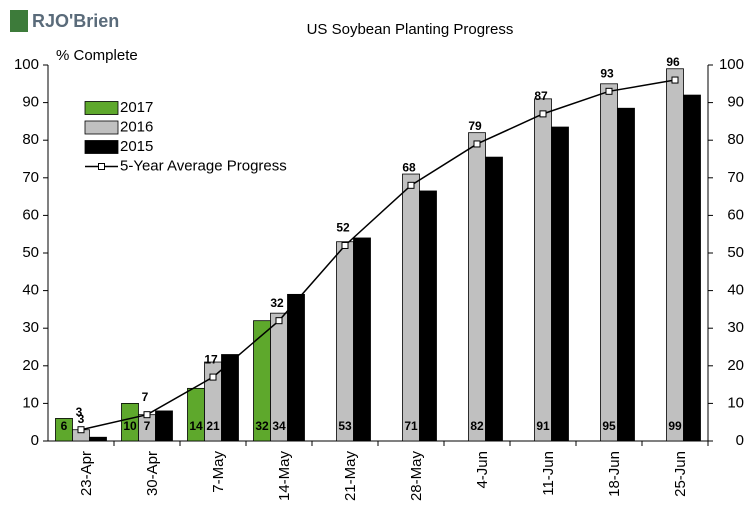 The image size is (756, 516). Describe the element at coordinates (482, 470) in the screenshot. I see `x-tick-label: 4-Jun` at that location.